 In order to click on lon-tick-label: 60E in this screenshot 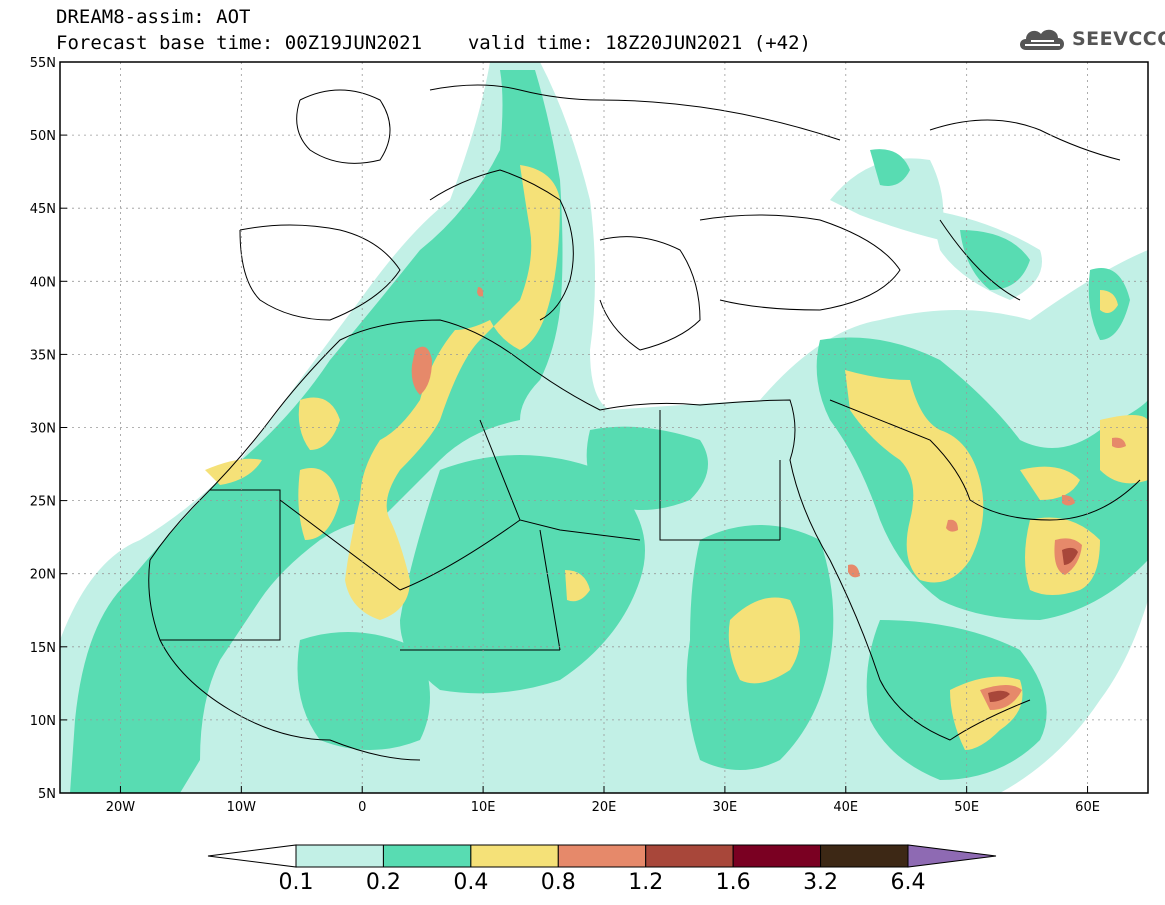, I will do `click(1087, 807)`.